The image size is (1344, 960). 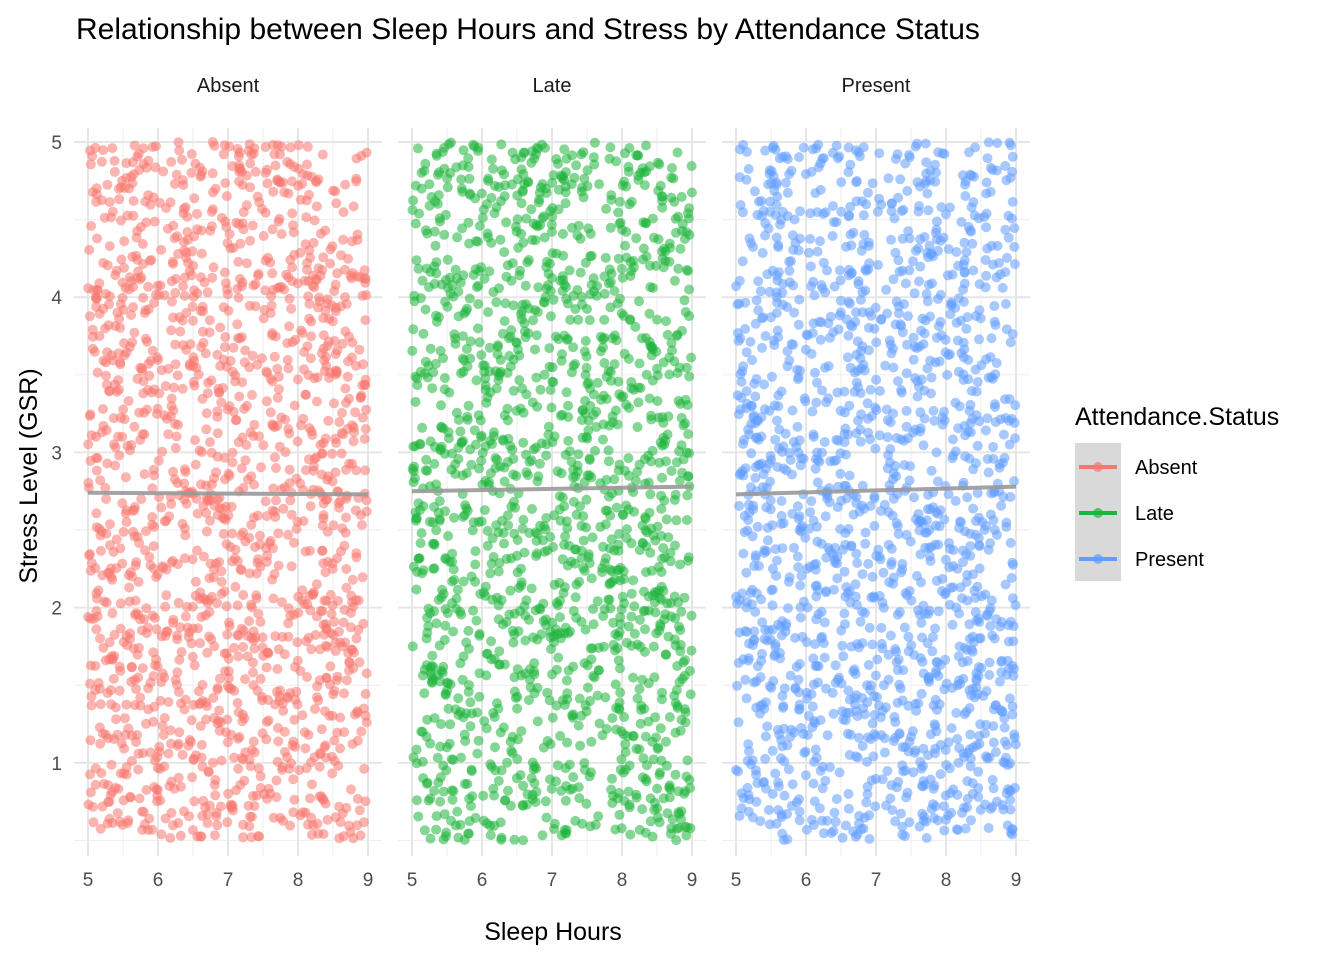 What do you see at coordinates (482, 880) in the screenshot?
I see `x-tick-label: 6` at bounding box center [482, 880].